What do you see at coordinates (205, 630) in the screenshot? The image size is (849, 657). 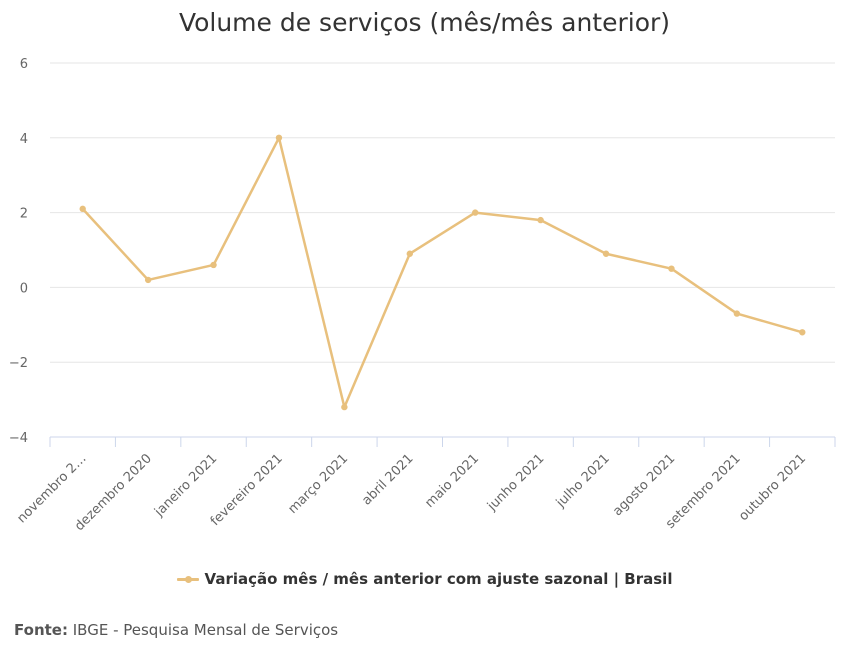 I see `source-text: IBGE - Pesquisa Mensal de Serviços` at bounding box center [205, 630].